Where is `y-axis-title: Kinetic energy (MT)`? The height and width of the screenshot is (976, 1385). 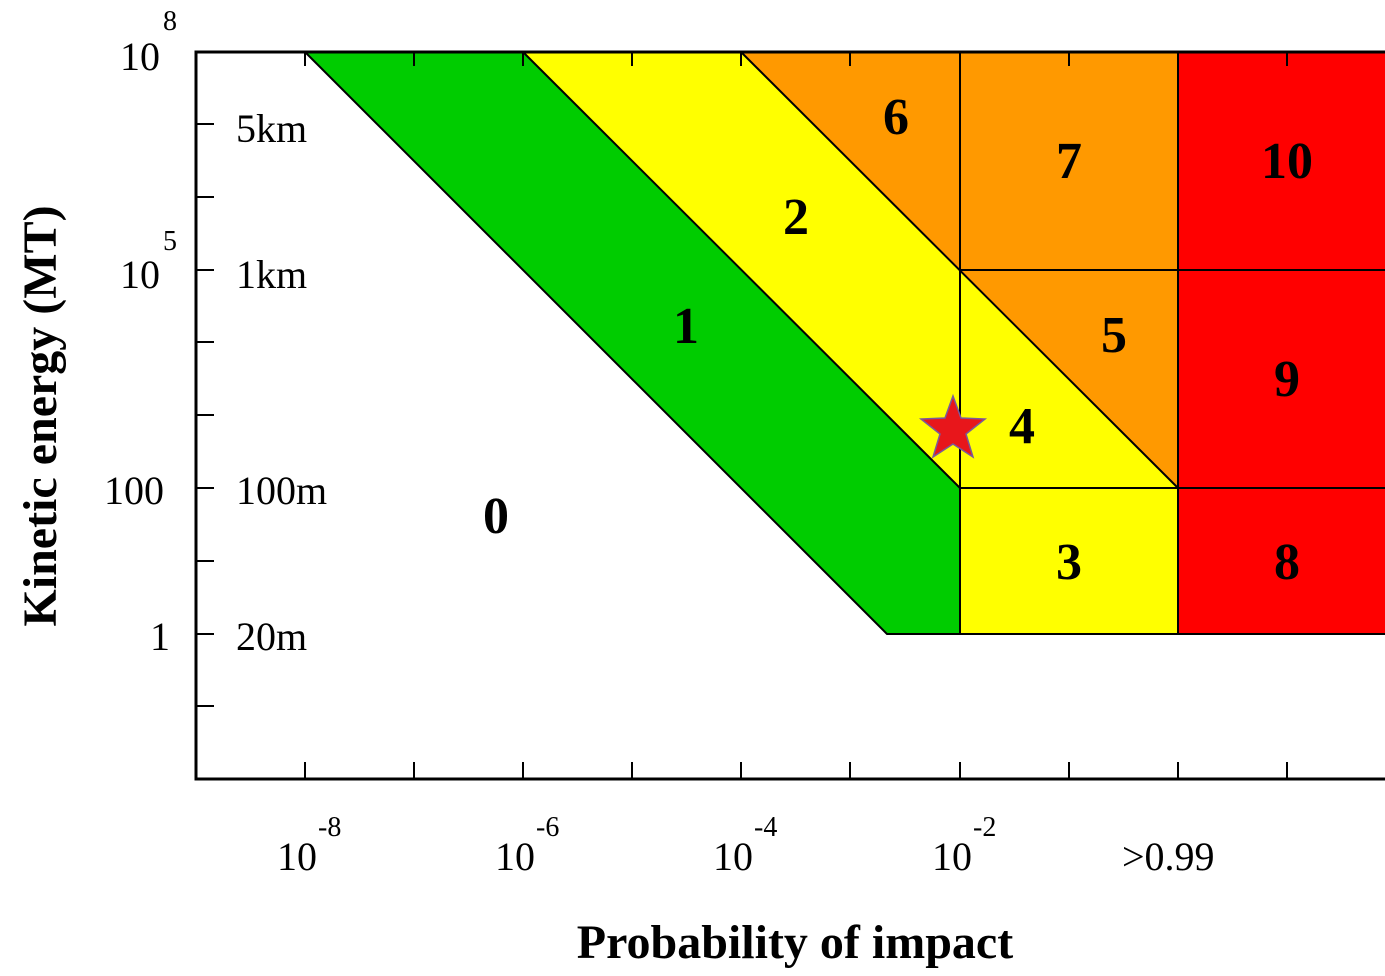
y-axis-title: Kinetic energy (MT) is located at coordinates (40, 415).